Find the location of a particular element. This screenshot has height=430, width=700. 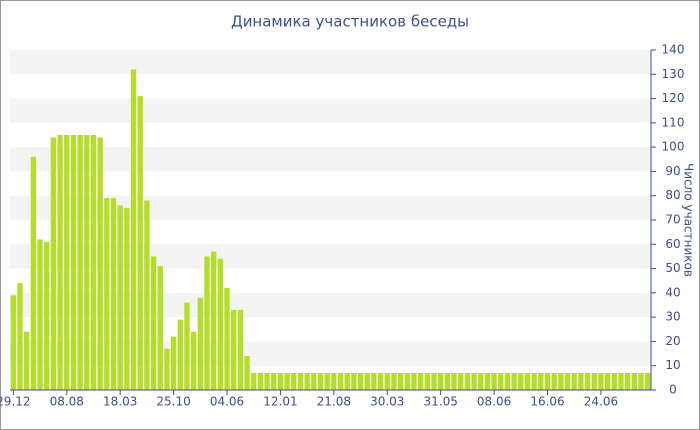

y-tick-label: 40 is located at coordinates (672, 292).